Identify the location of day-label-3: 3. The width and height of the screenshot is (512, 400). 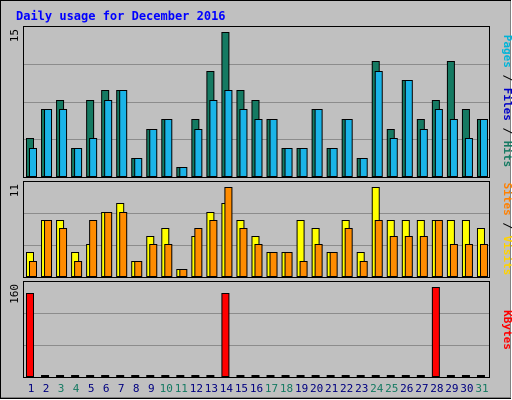
(61, 388).